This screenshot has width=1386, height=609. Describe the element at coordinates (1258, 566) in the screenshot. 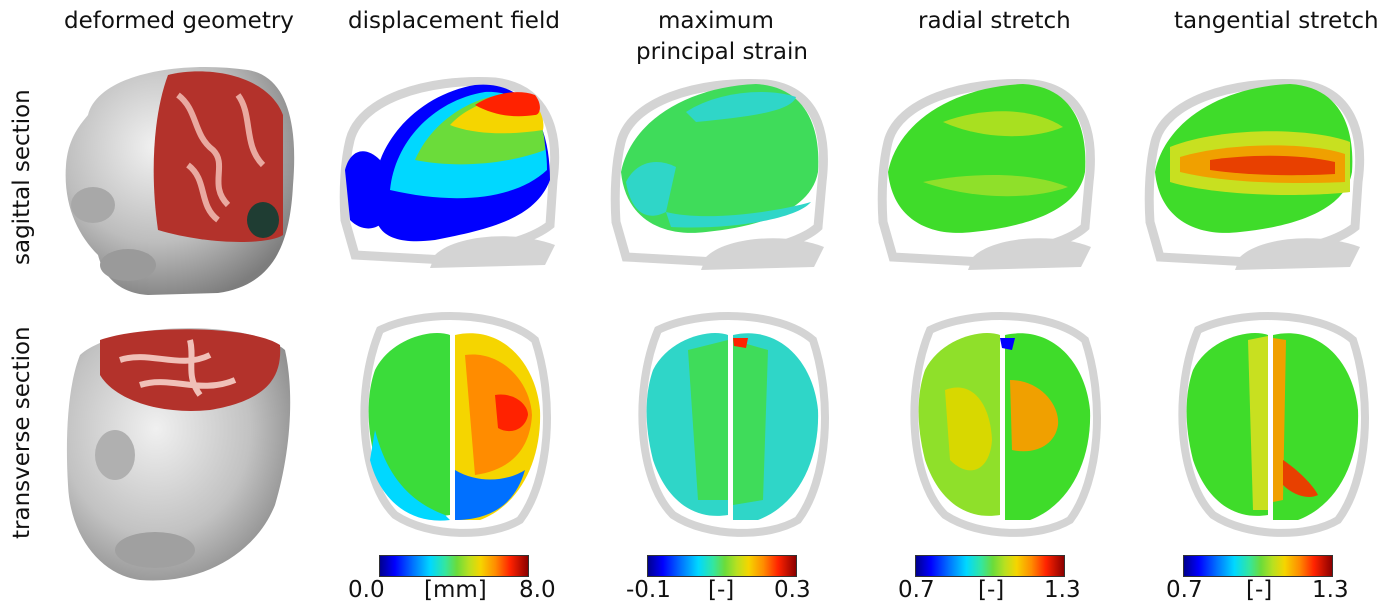

I see `colorbar-tangential` at that location.